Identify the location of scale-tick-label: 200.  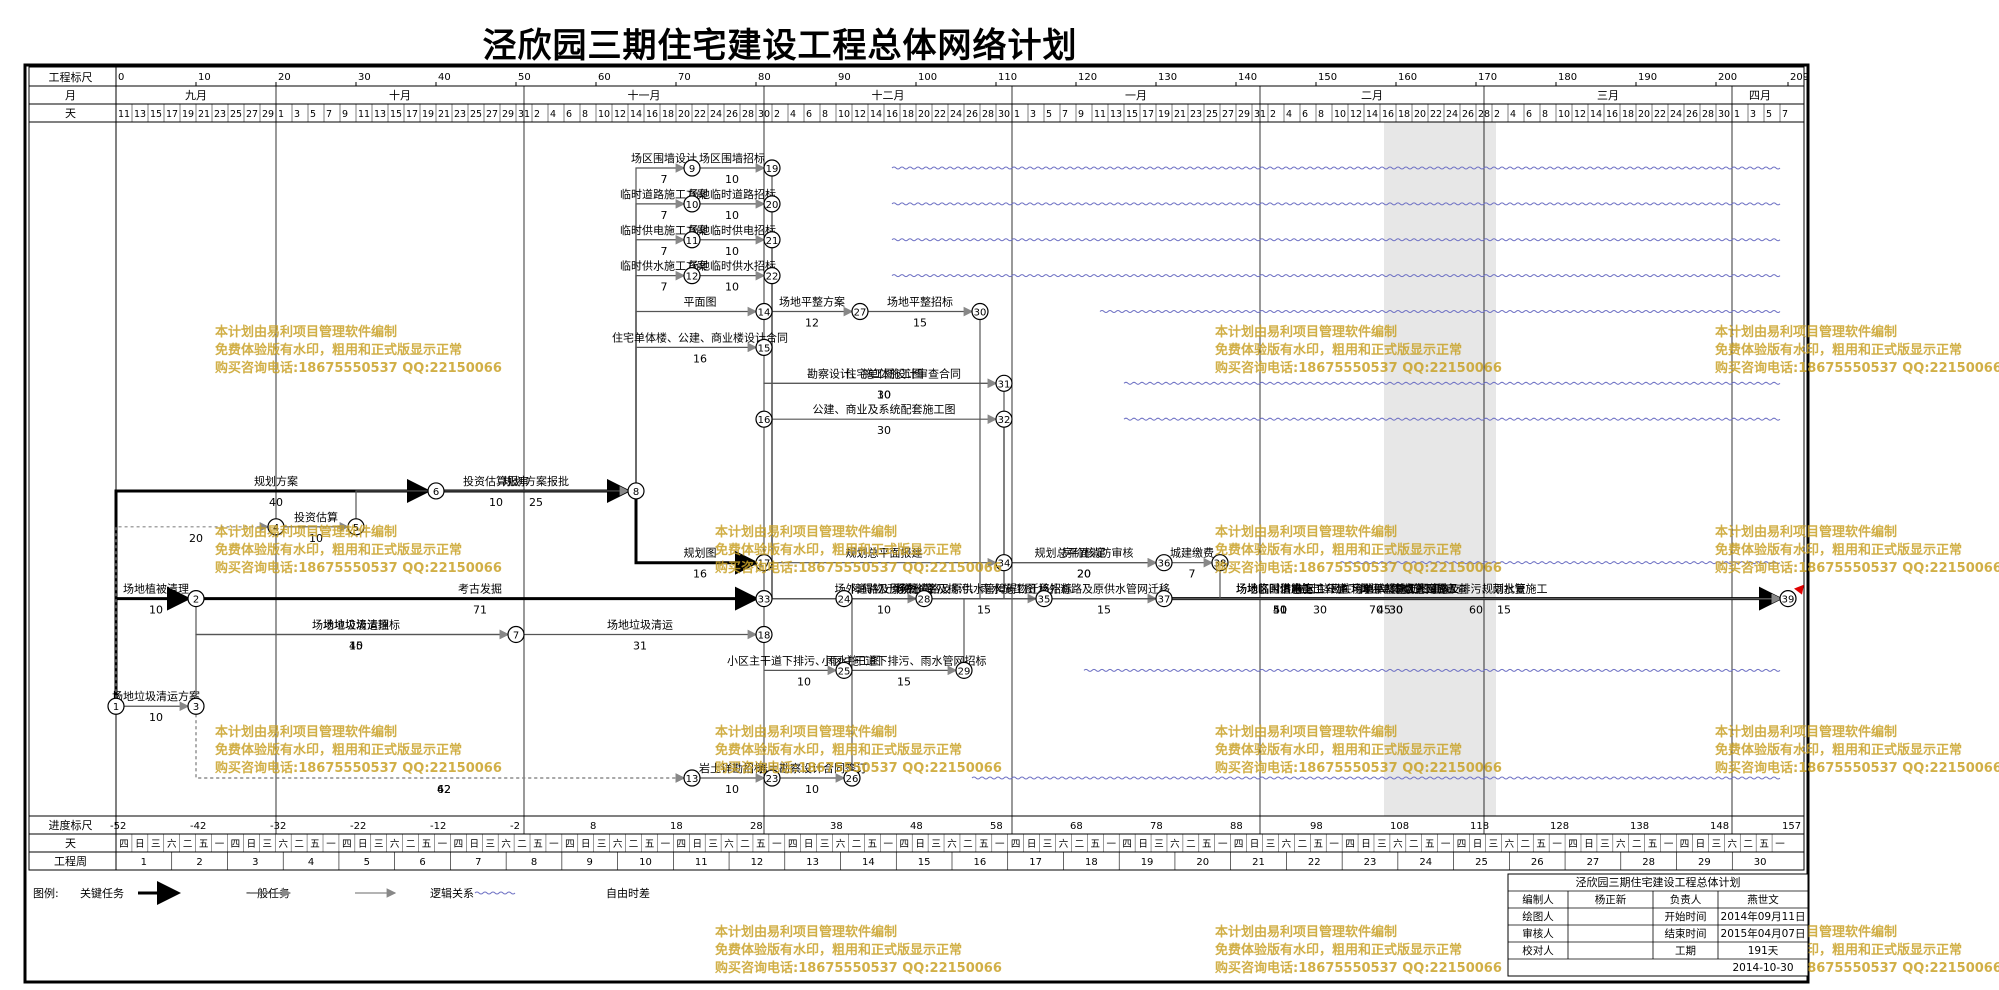
(1727, 77).